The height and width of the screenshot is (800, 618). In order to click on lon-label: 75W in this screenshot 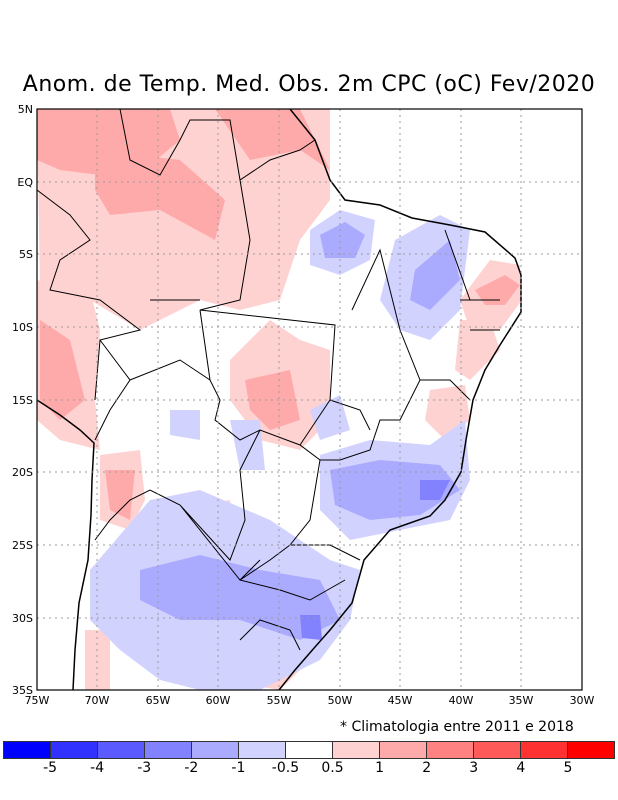, I will do `click(37, 700)`.